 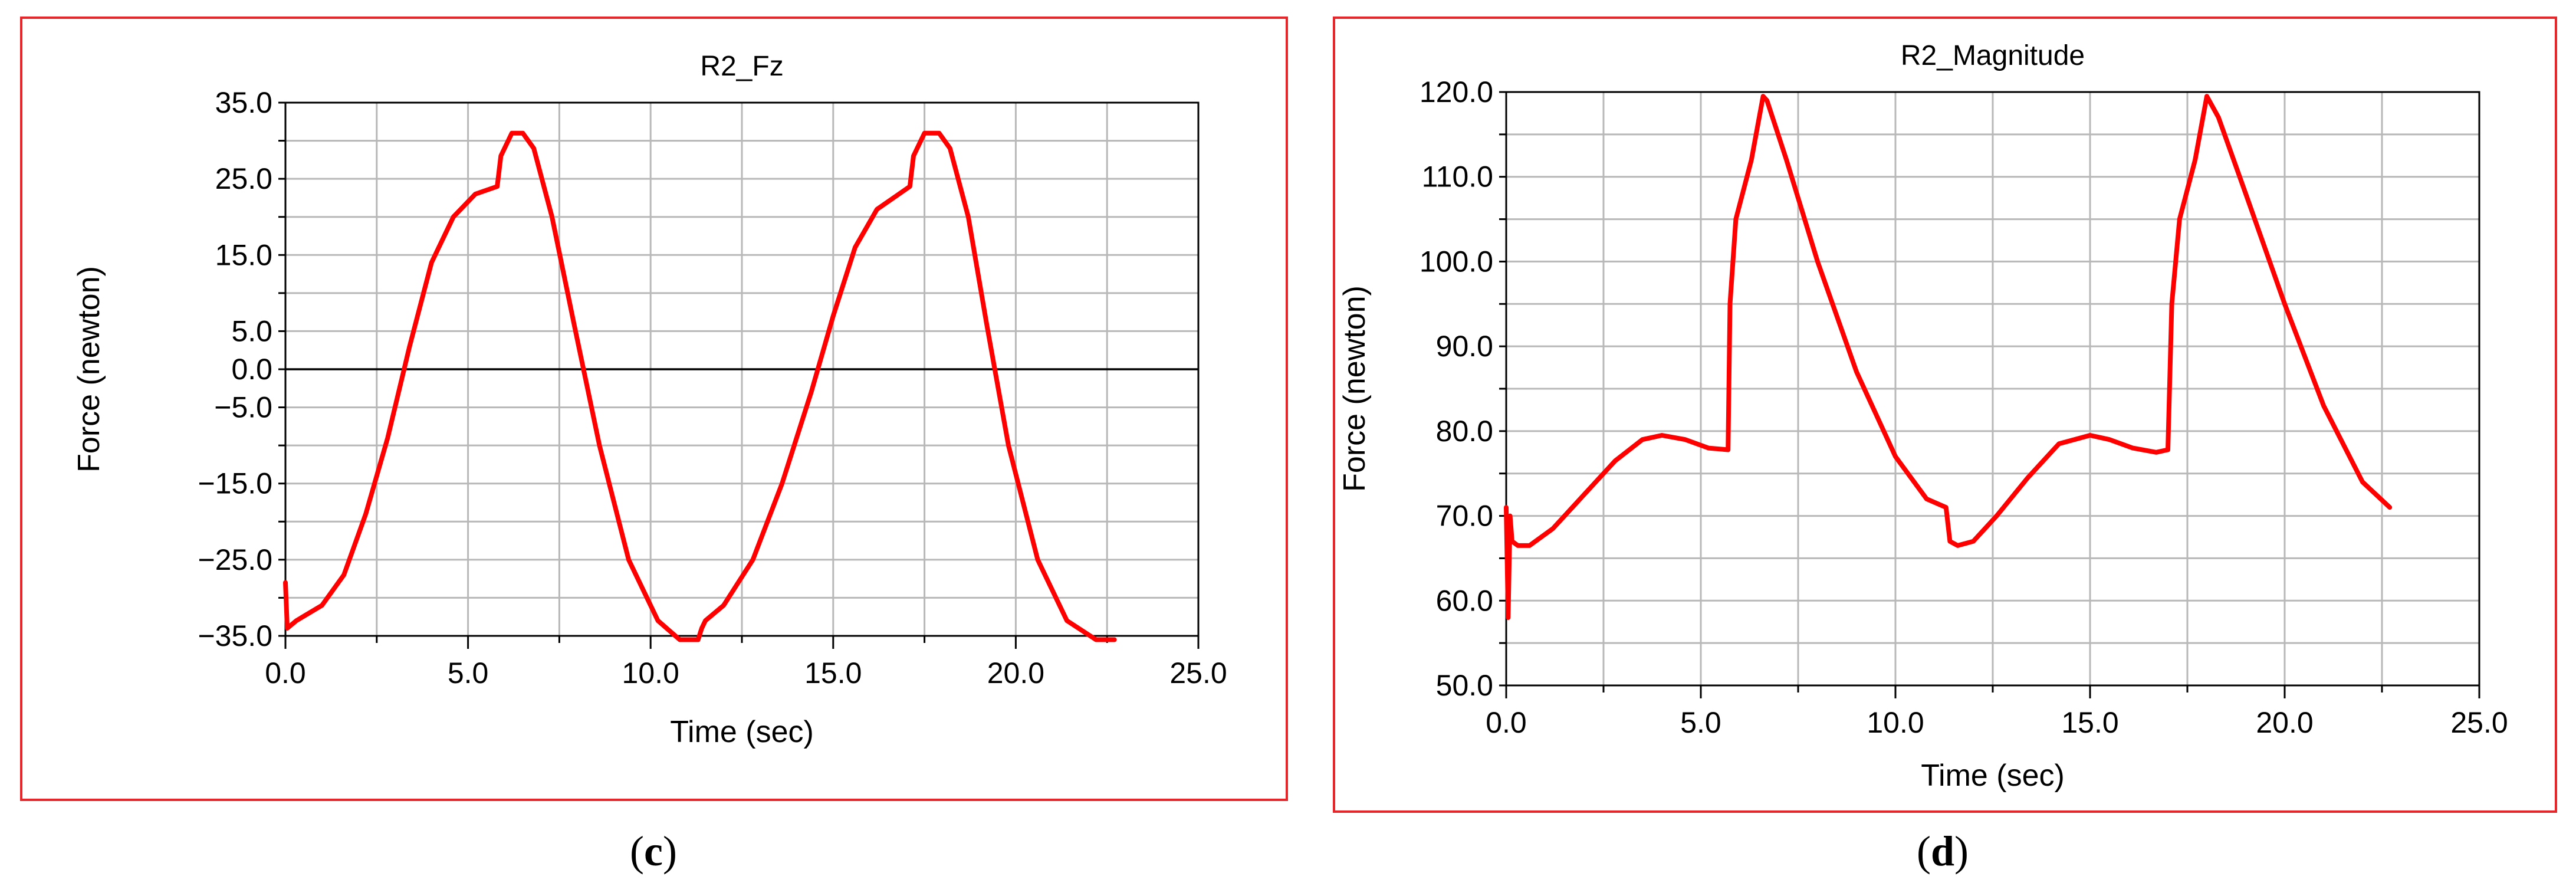 What do you see at coordinates (235, 559) in the screenshot?
I see `y-tick-label: −25.0` at bounding box center [235, 559].